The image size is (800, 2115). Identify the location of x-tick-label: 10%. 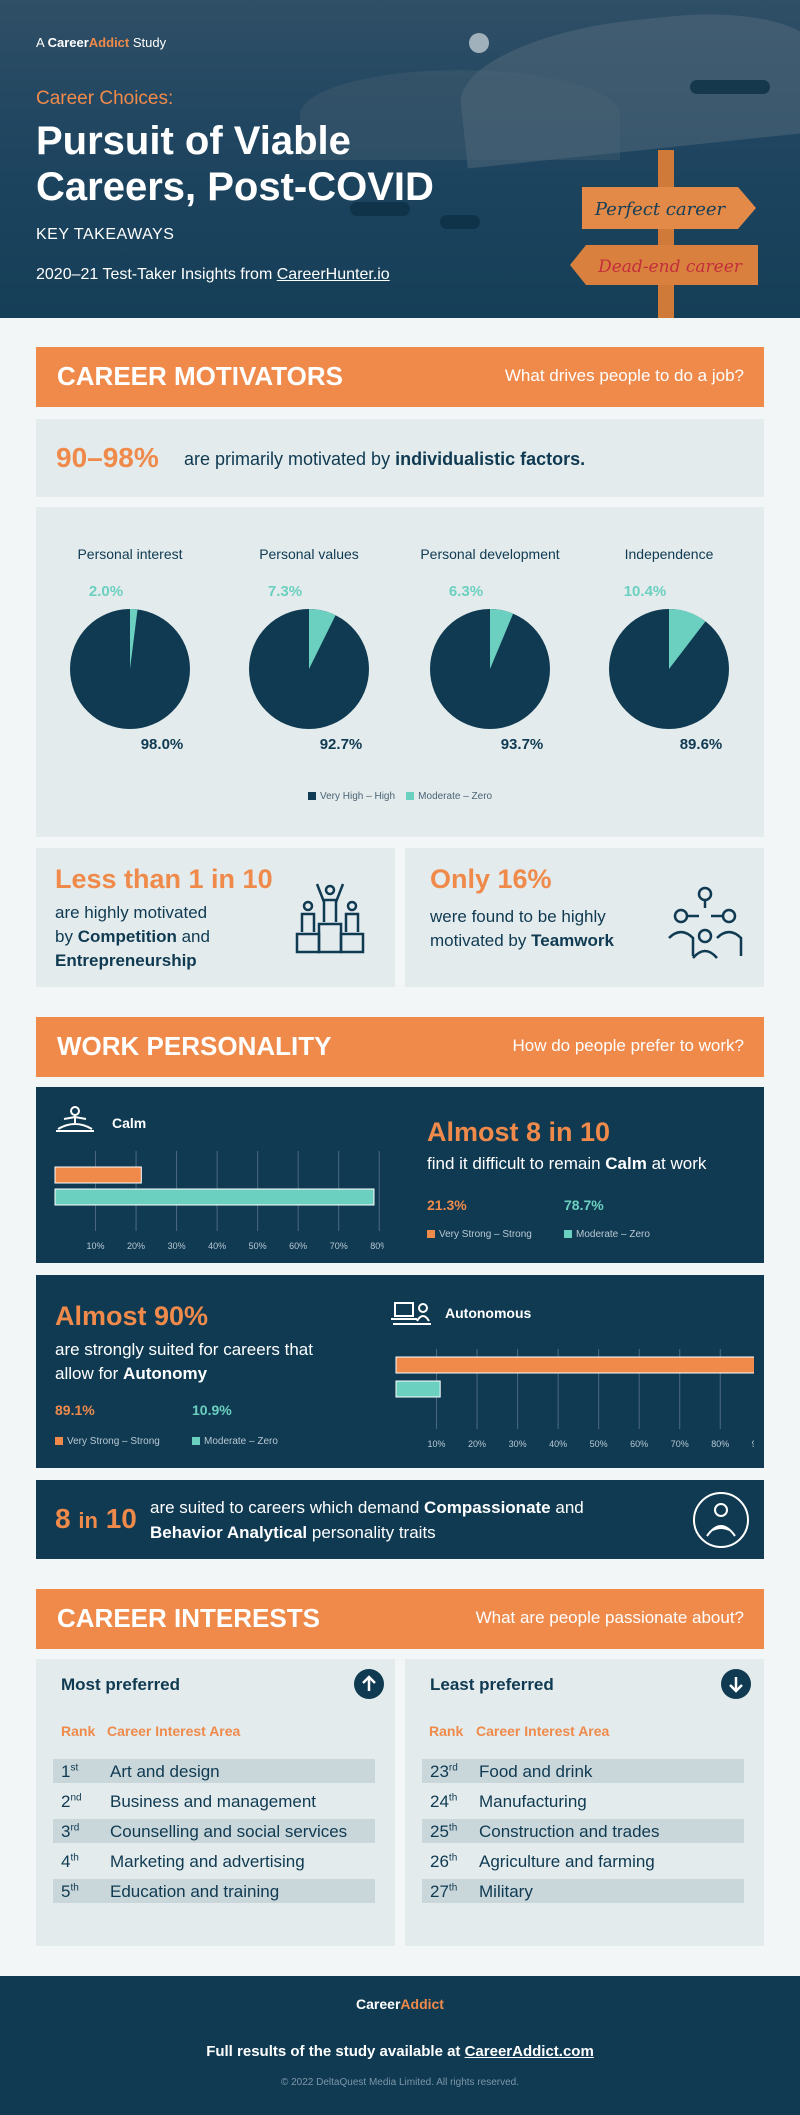
(437, 1444).